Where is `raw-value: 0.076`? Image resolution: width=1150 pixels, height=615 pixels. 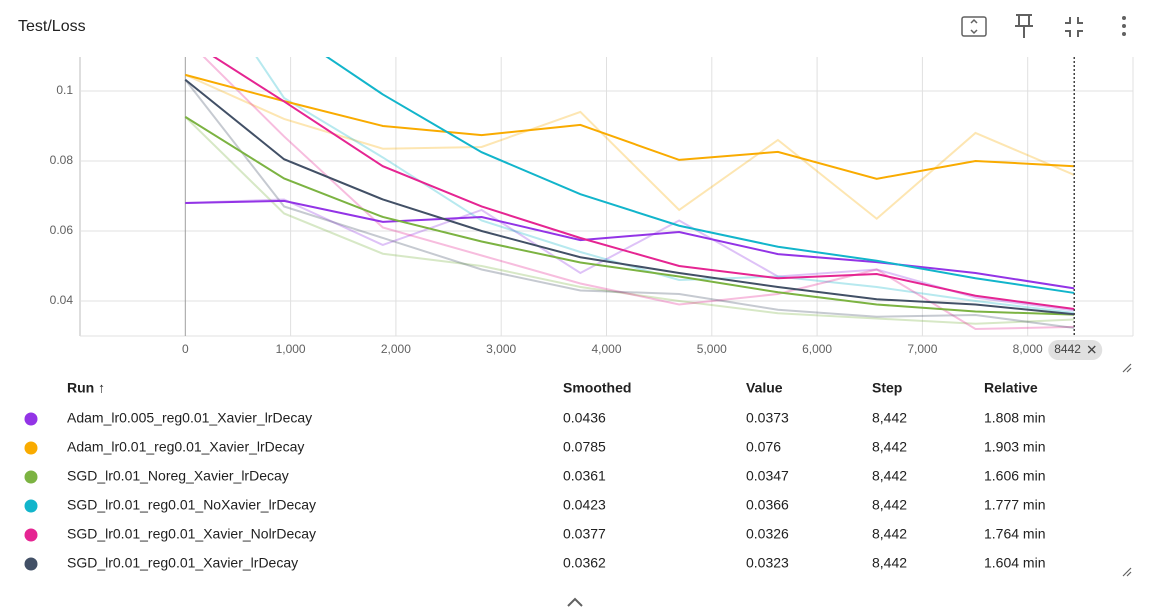 raw-value: 0.076 is located at coordinates (763, 447).